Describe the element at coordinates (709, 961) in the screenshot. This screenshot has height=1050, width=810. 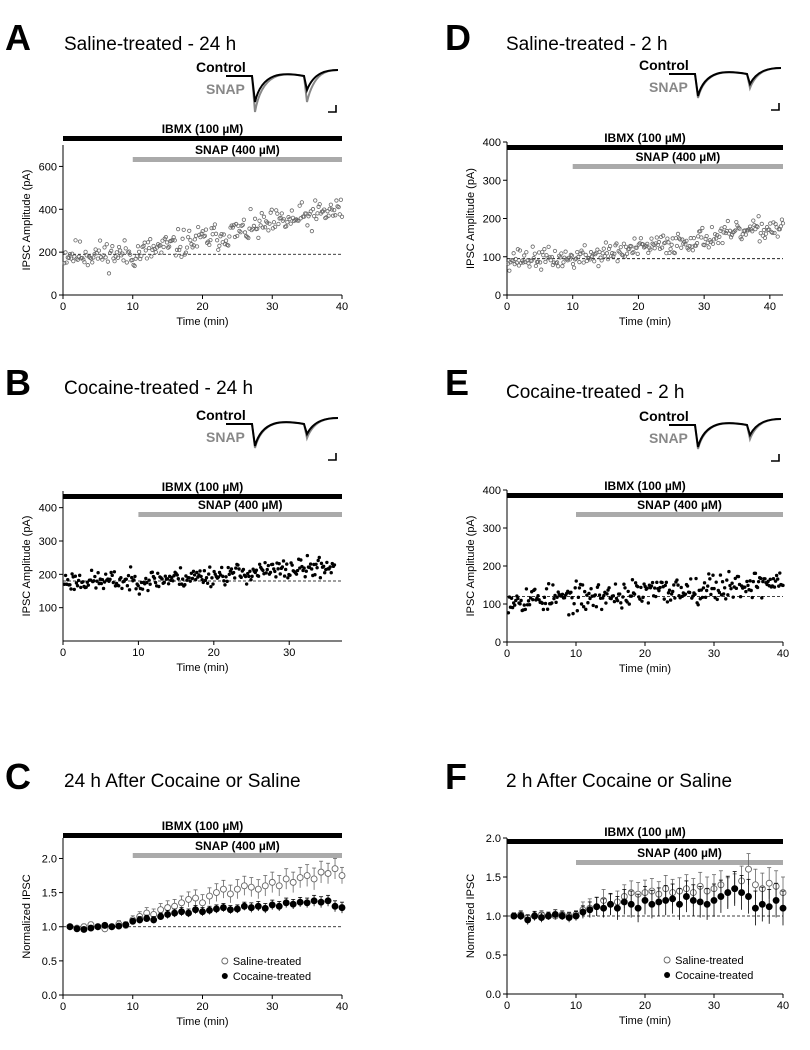
I see `legend-label-saline: Saline-treated` at that location.